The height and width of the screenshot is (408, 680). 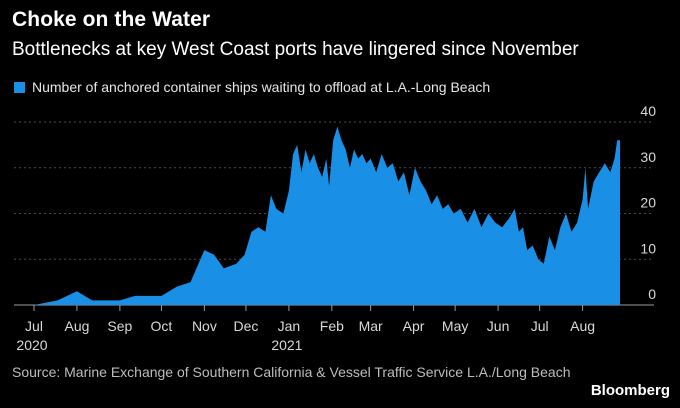 I want to click on y-tick-label: 40, so click(x=648, y=111).